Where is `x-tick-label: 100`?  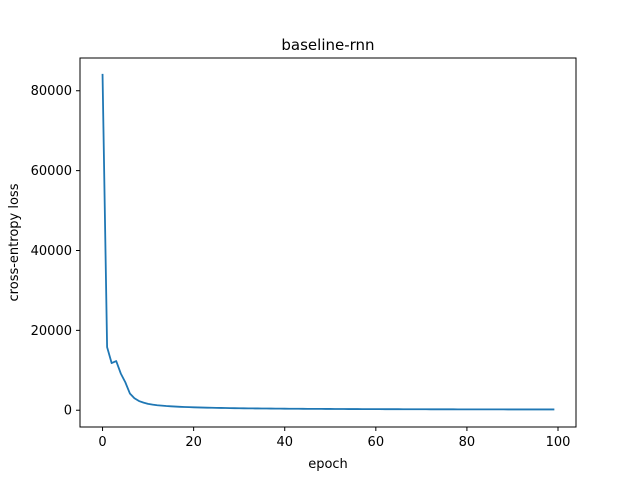
x-tick-label: 100 is located at coordinates (558, 442).